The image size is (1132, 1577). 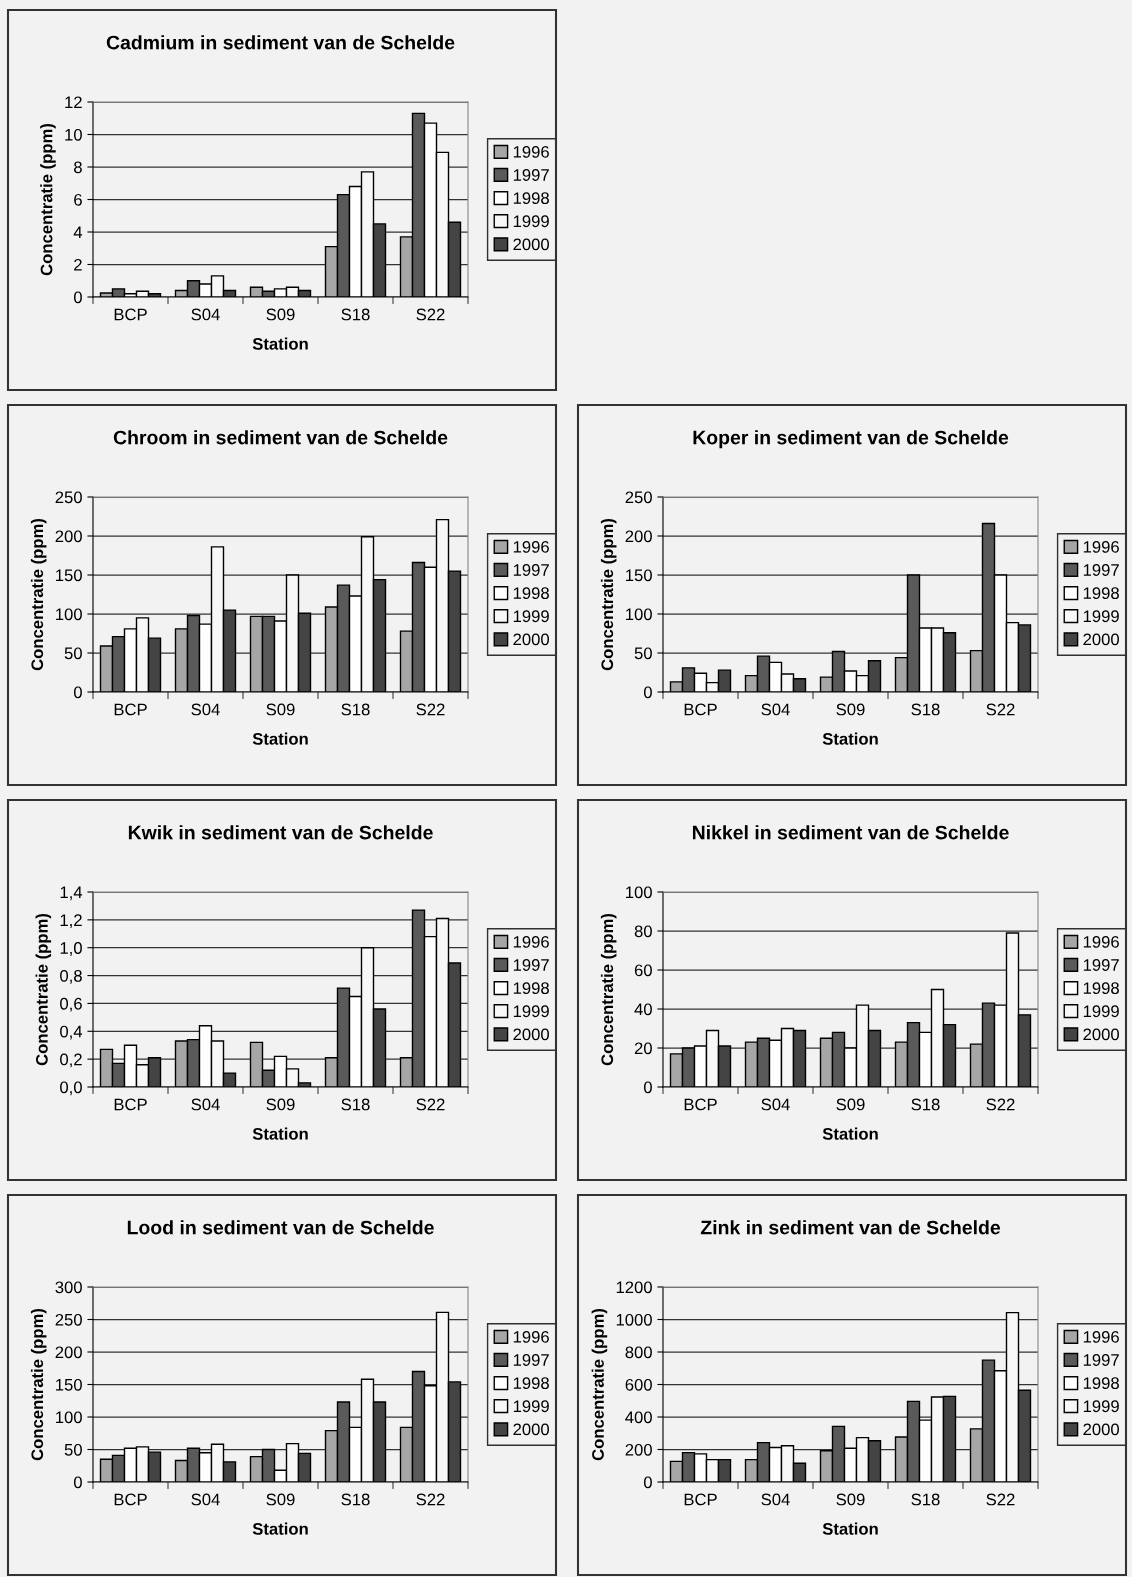 What do you see at coordinates (73, 1449) in the screenshot?
I see `y-tick-label: 50` at bounding box center [73, 1449].